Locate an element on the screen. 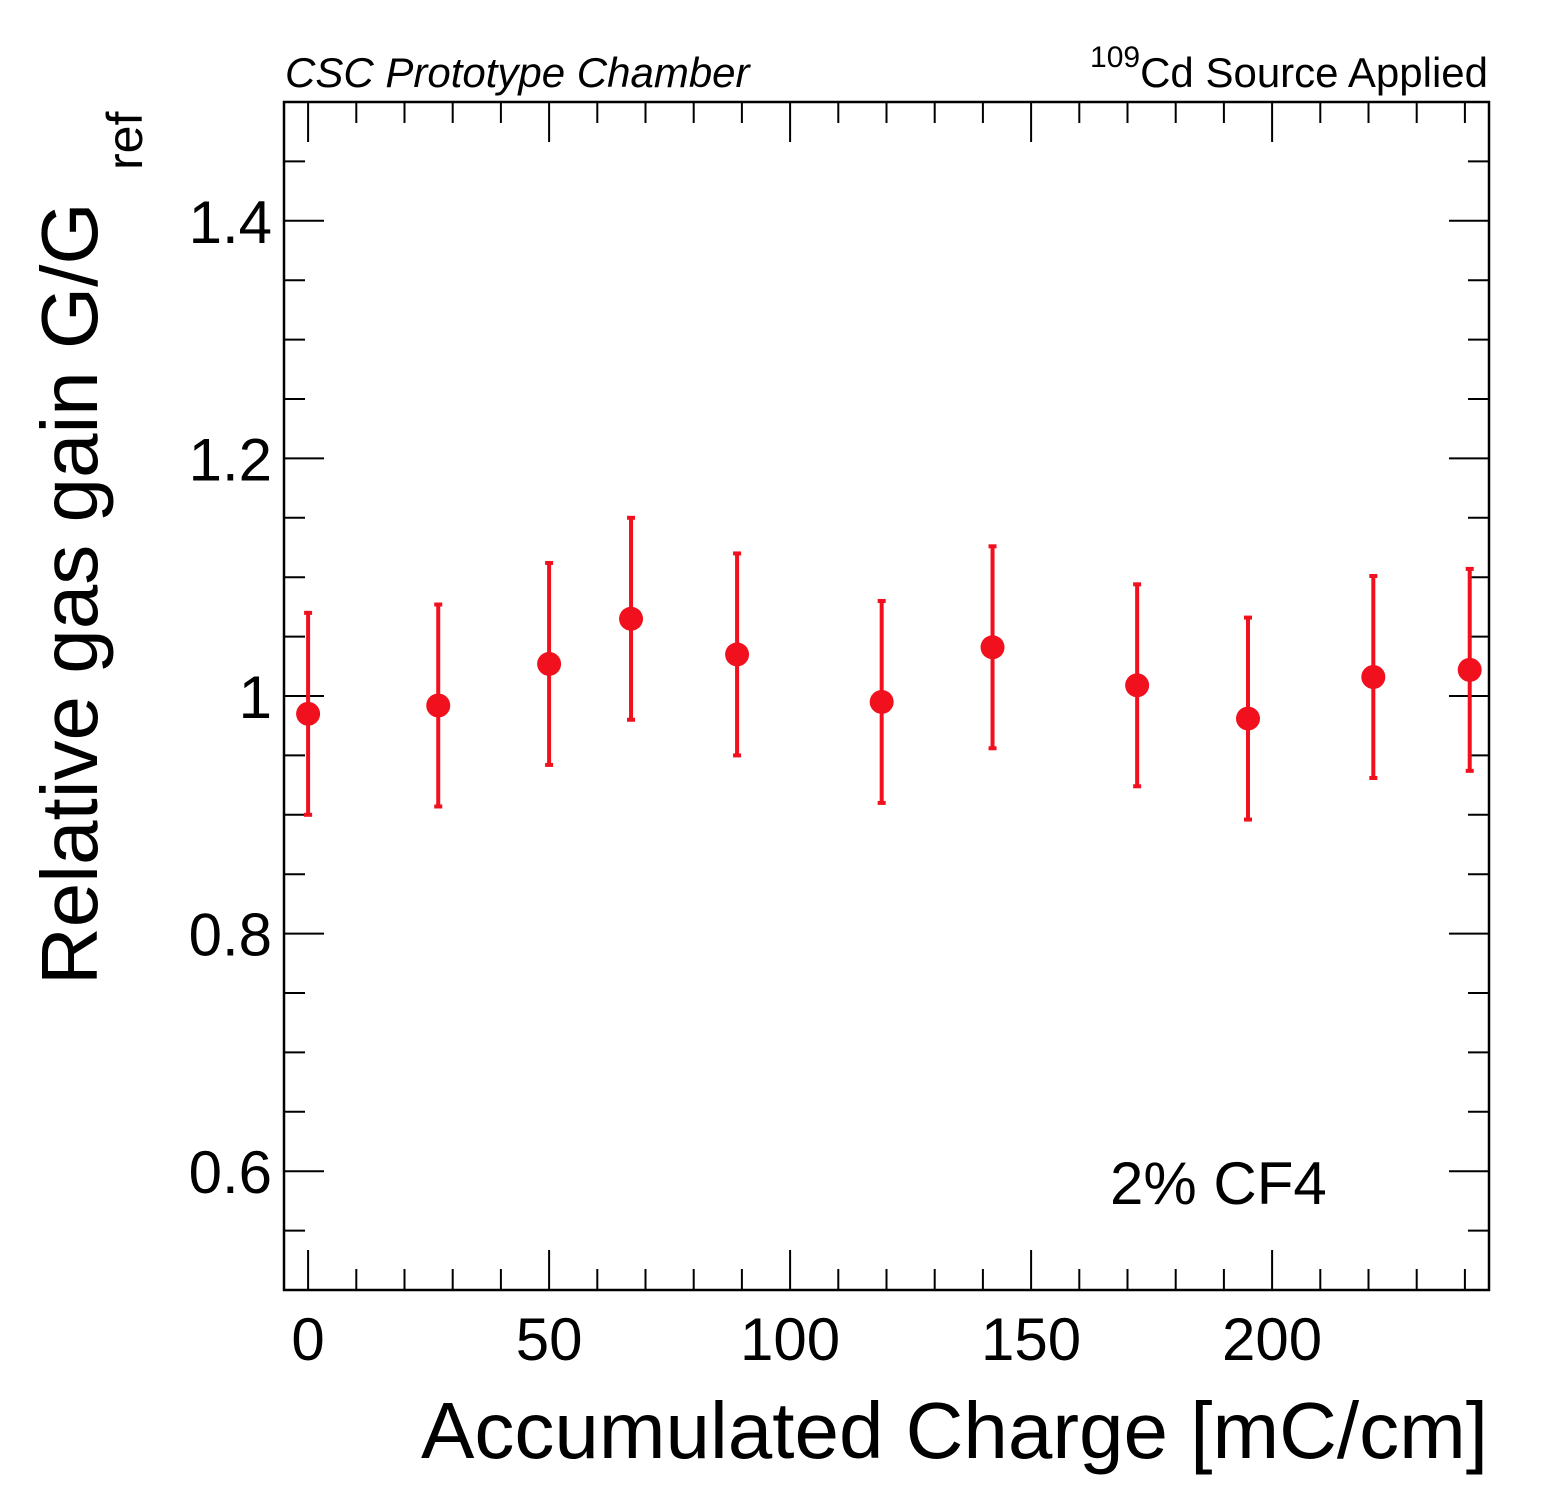 The image size is (1554, 1506). y-axis-title-main: Relative gas gain G/G is located at coordinates (69, 593).